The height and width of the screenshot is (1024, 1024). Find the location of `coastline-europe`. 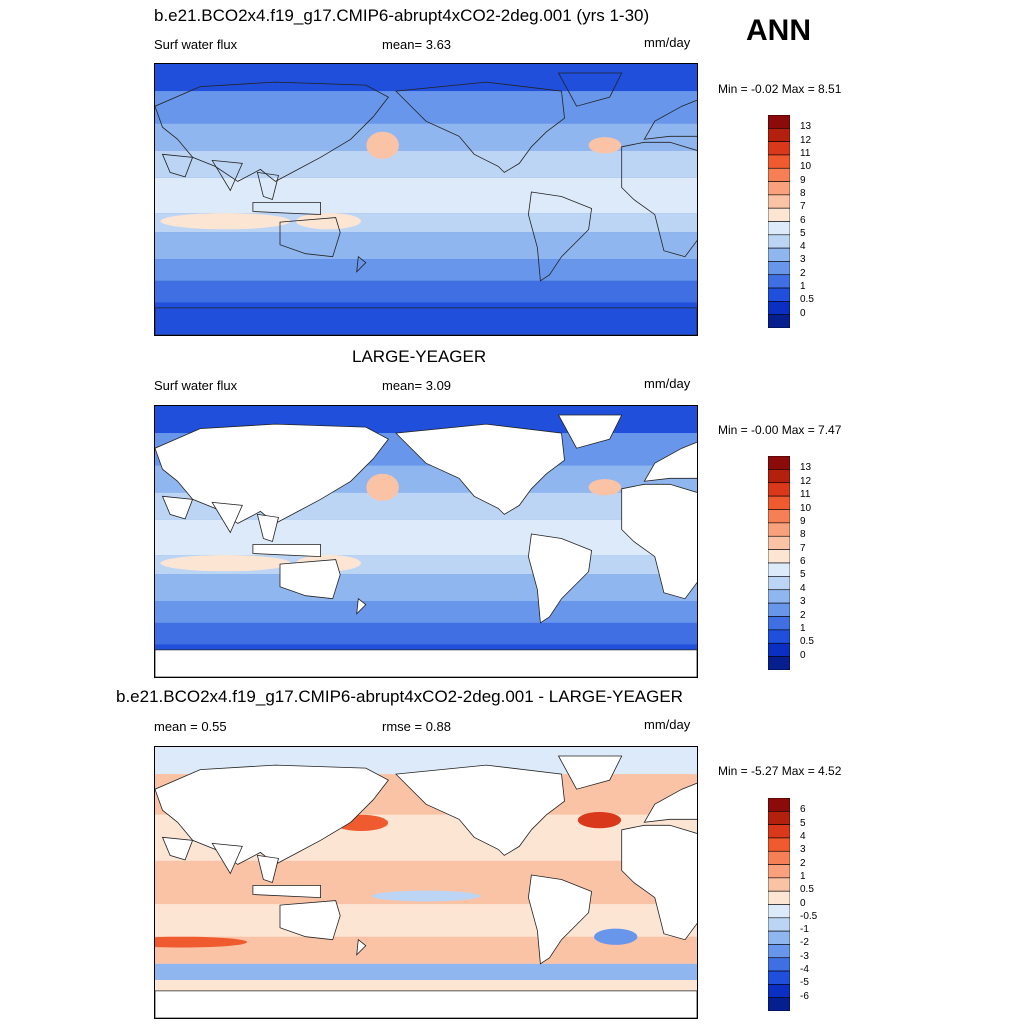

coastline-europe is located at coordinates (670, 119).